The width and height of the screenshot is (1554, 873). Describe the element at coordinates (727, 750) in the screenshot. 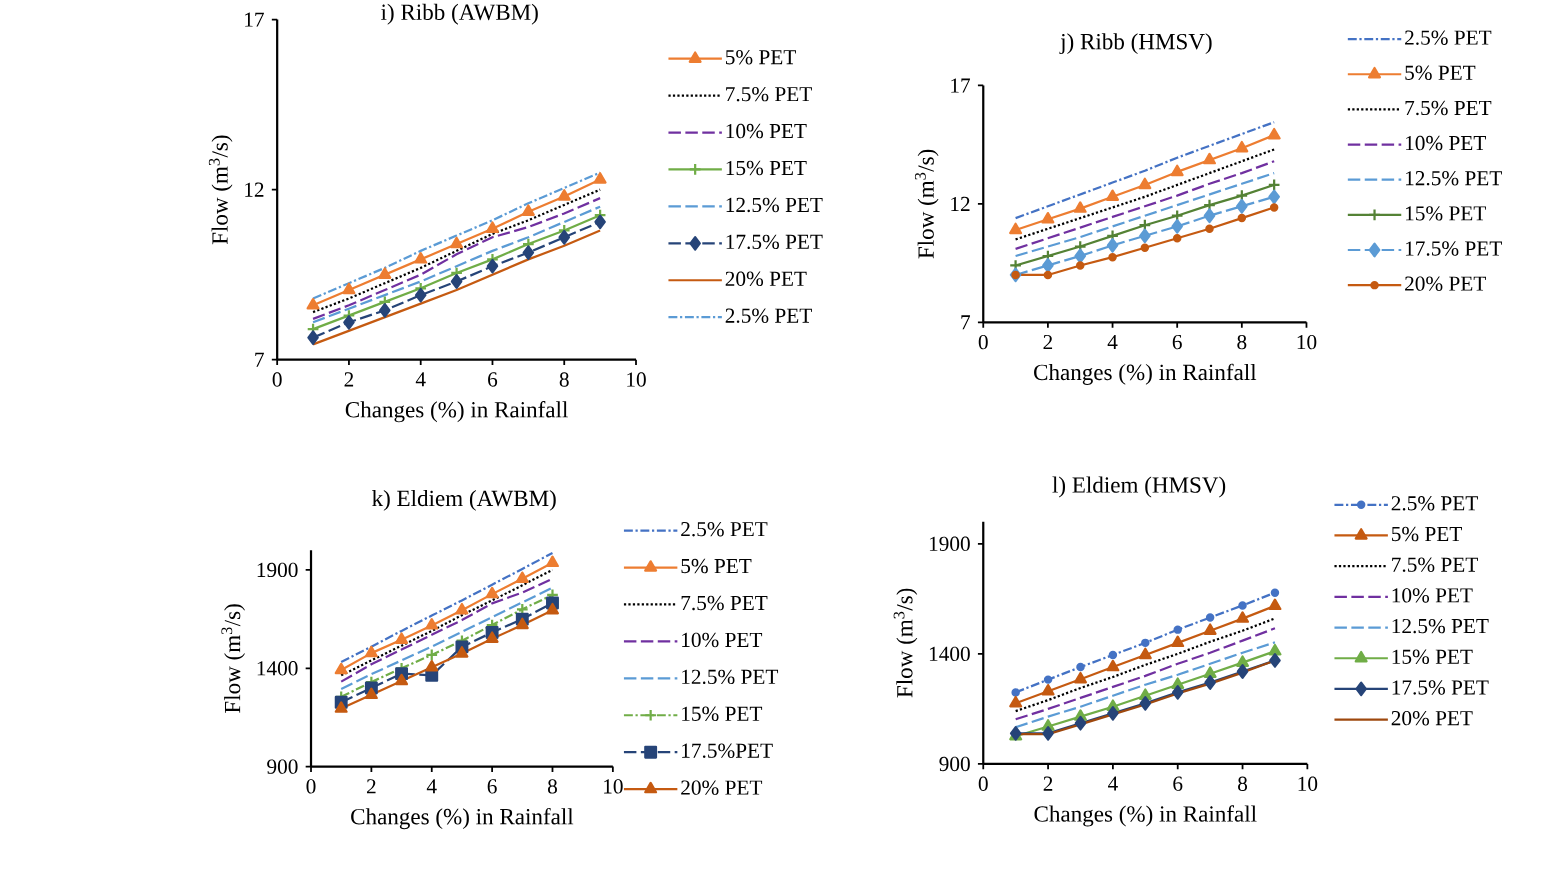

I see `legend-label: 17.5%PET` at that location.